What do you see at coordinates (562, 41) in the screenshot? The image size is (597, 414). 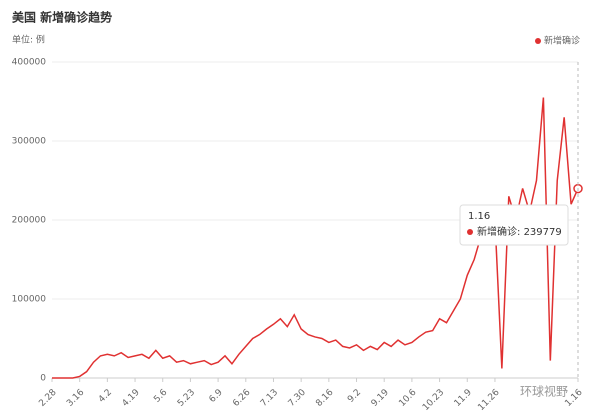 I see `legend-label: 新增确诊` at bounding box center [562, 41].